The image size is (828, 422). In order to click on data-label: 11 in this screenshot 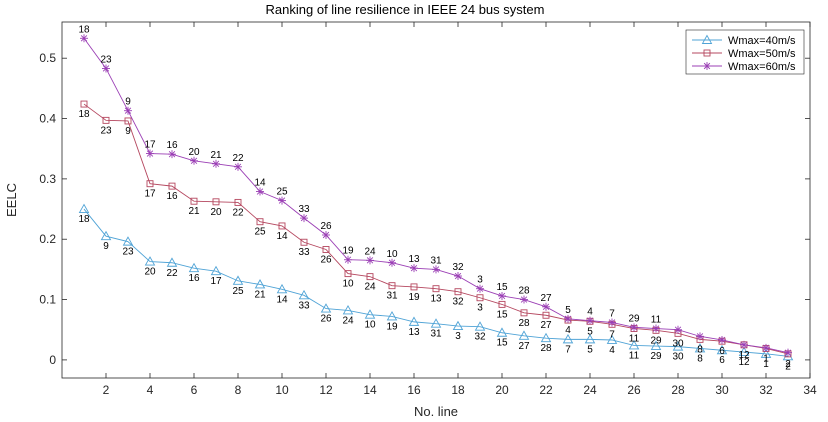, I will do `click(634, 355)`.